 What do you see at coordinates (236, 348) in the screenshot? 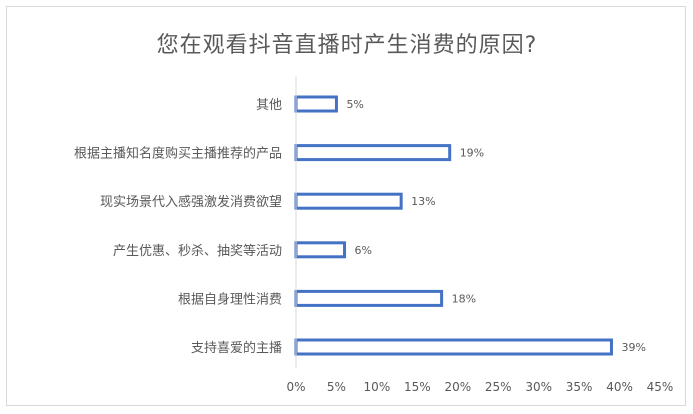
I see `category-label: 支持喜爱的主播` at bounding box center [236, 348].